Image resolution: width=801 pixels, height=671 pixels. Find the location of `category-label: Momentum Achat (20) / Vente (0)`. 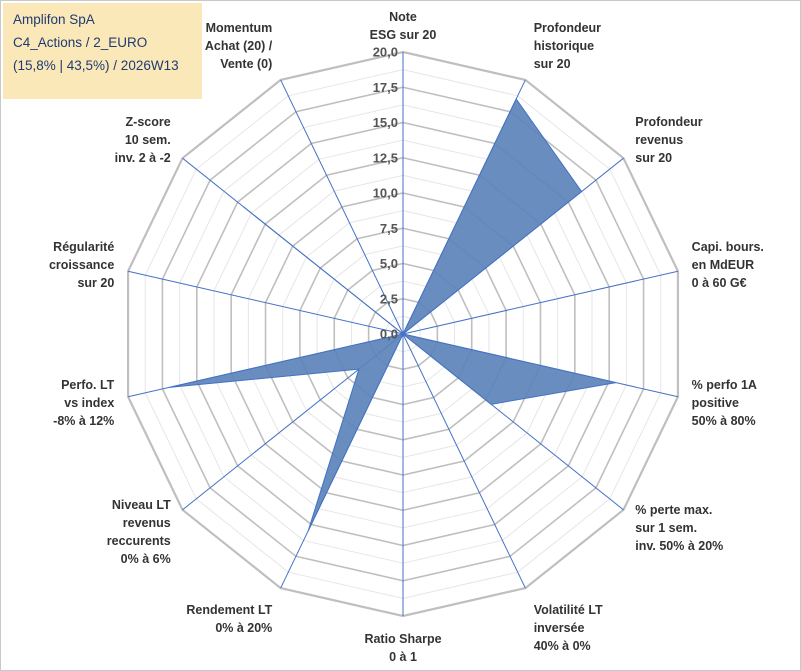

category-label: Momentum Achat (20) / Vente (0) is located at coordinates (239, 46).